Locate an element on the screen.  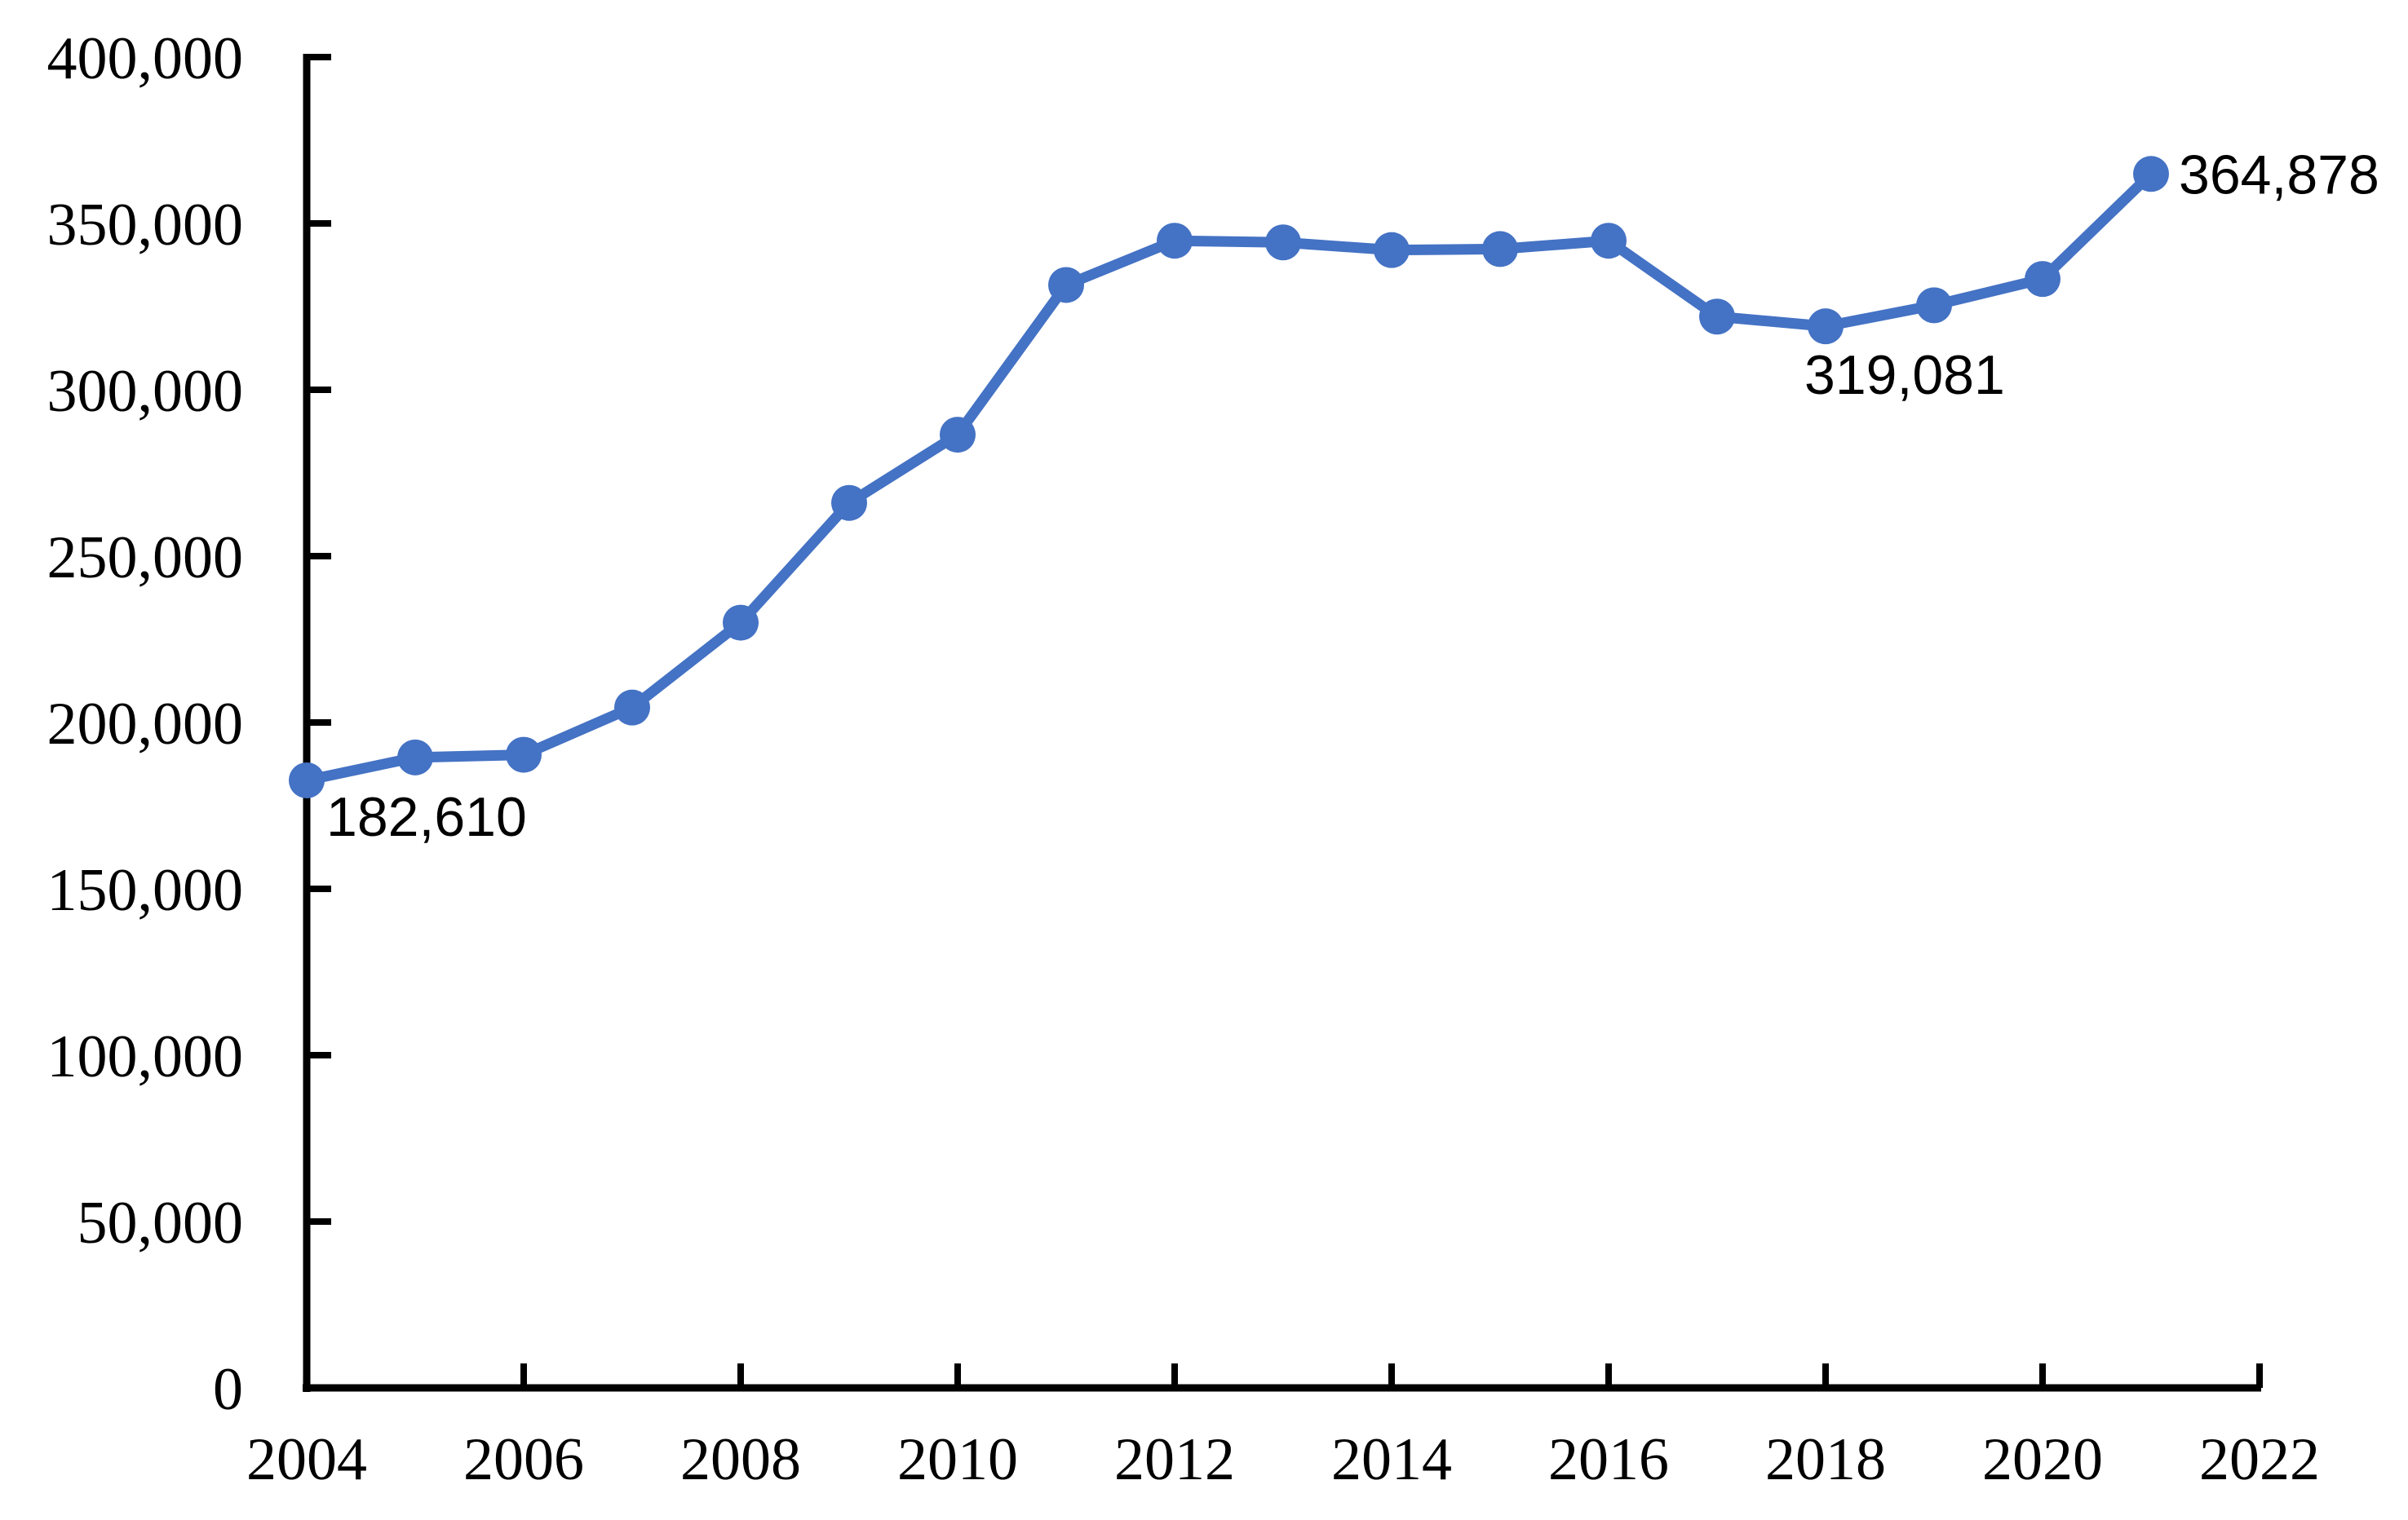
y-tick-label: 150,000 is located at coordinates (145, 890).